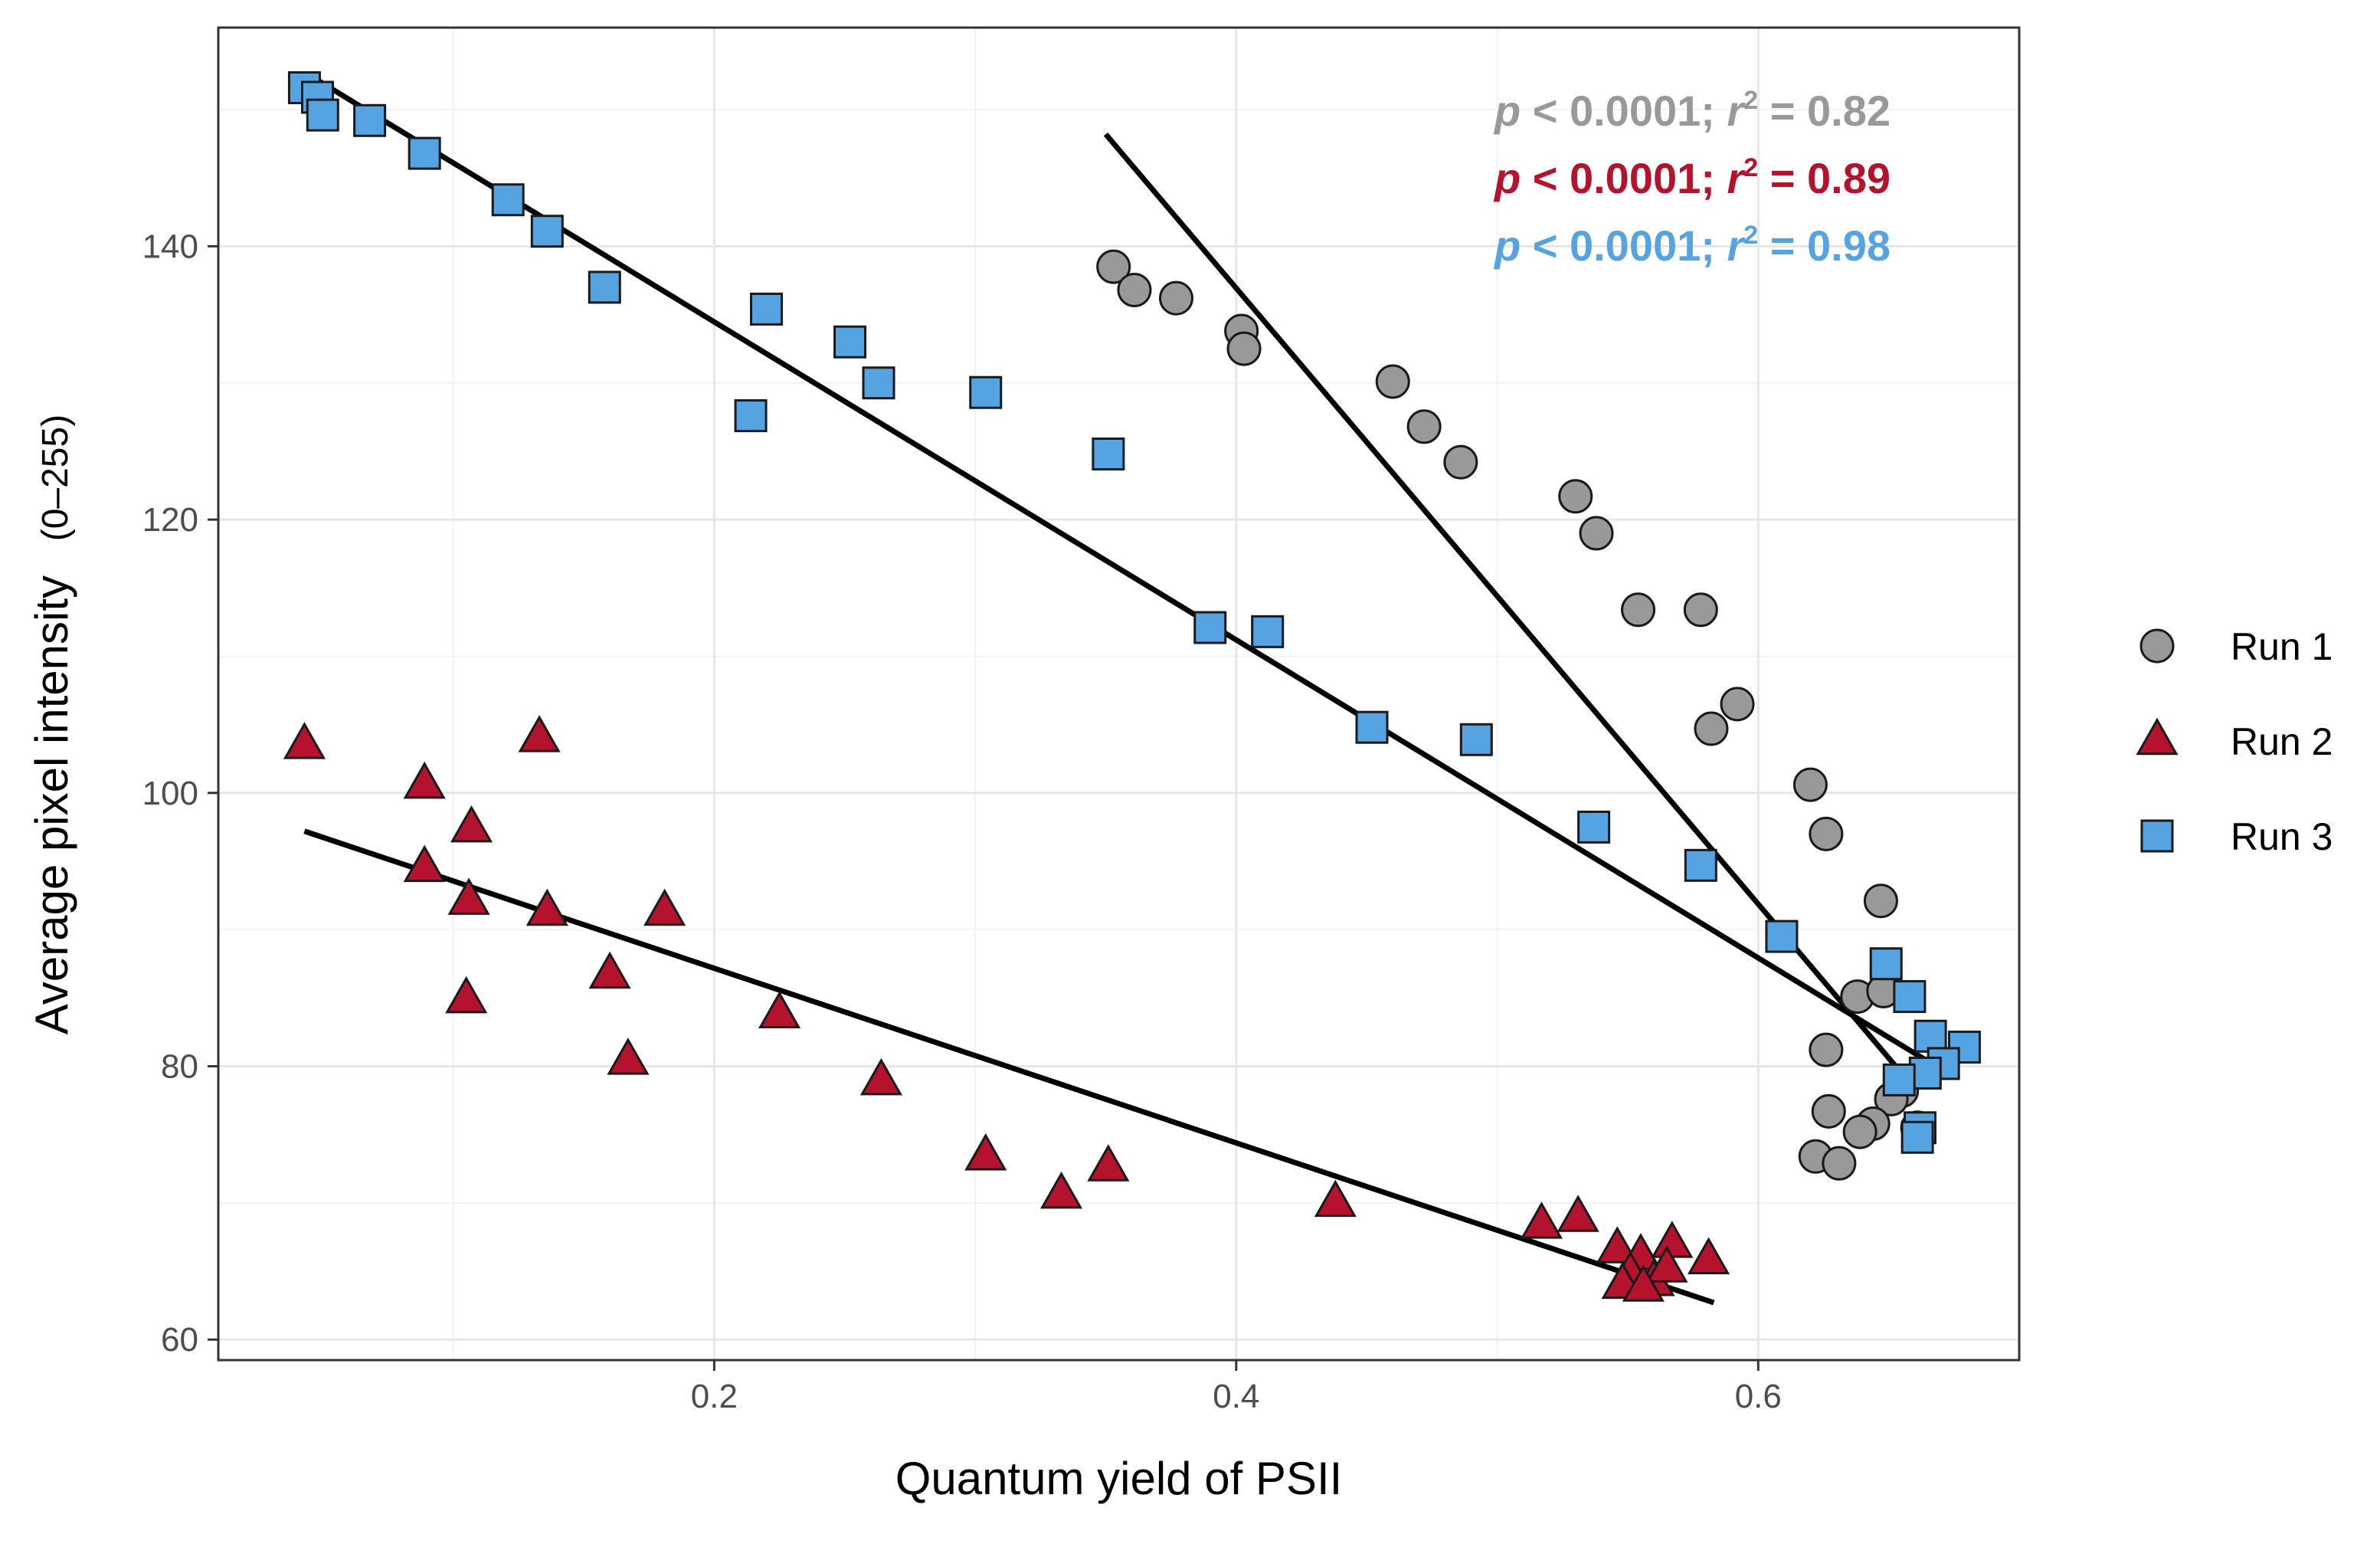 The image size is (2380, 1544). What do you see at coordinates (2282, 741) in the screenshot?
I see `legend-label: Run 2` at bounding box center [2282, 741].